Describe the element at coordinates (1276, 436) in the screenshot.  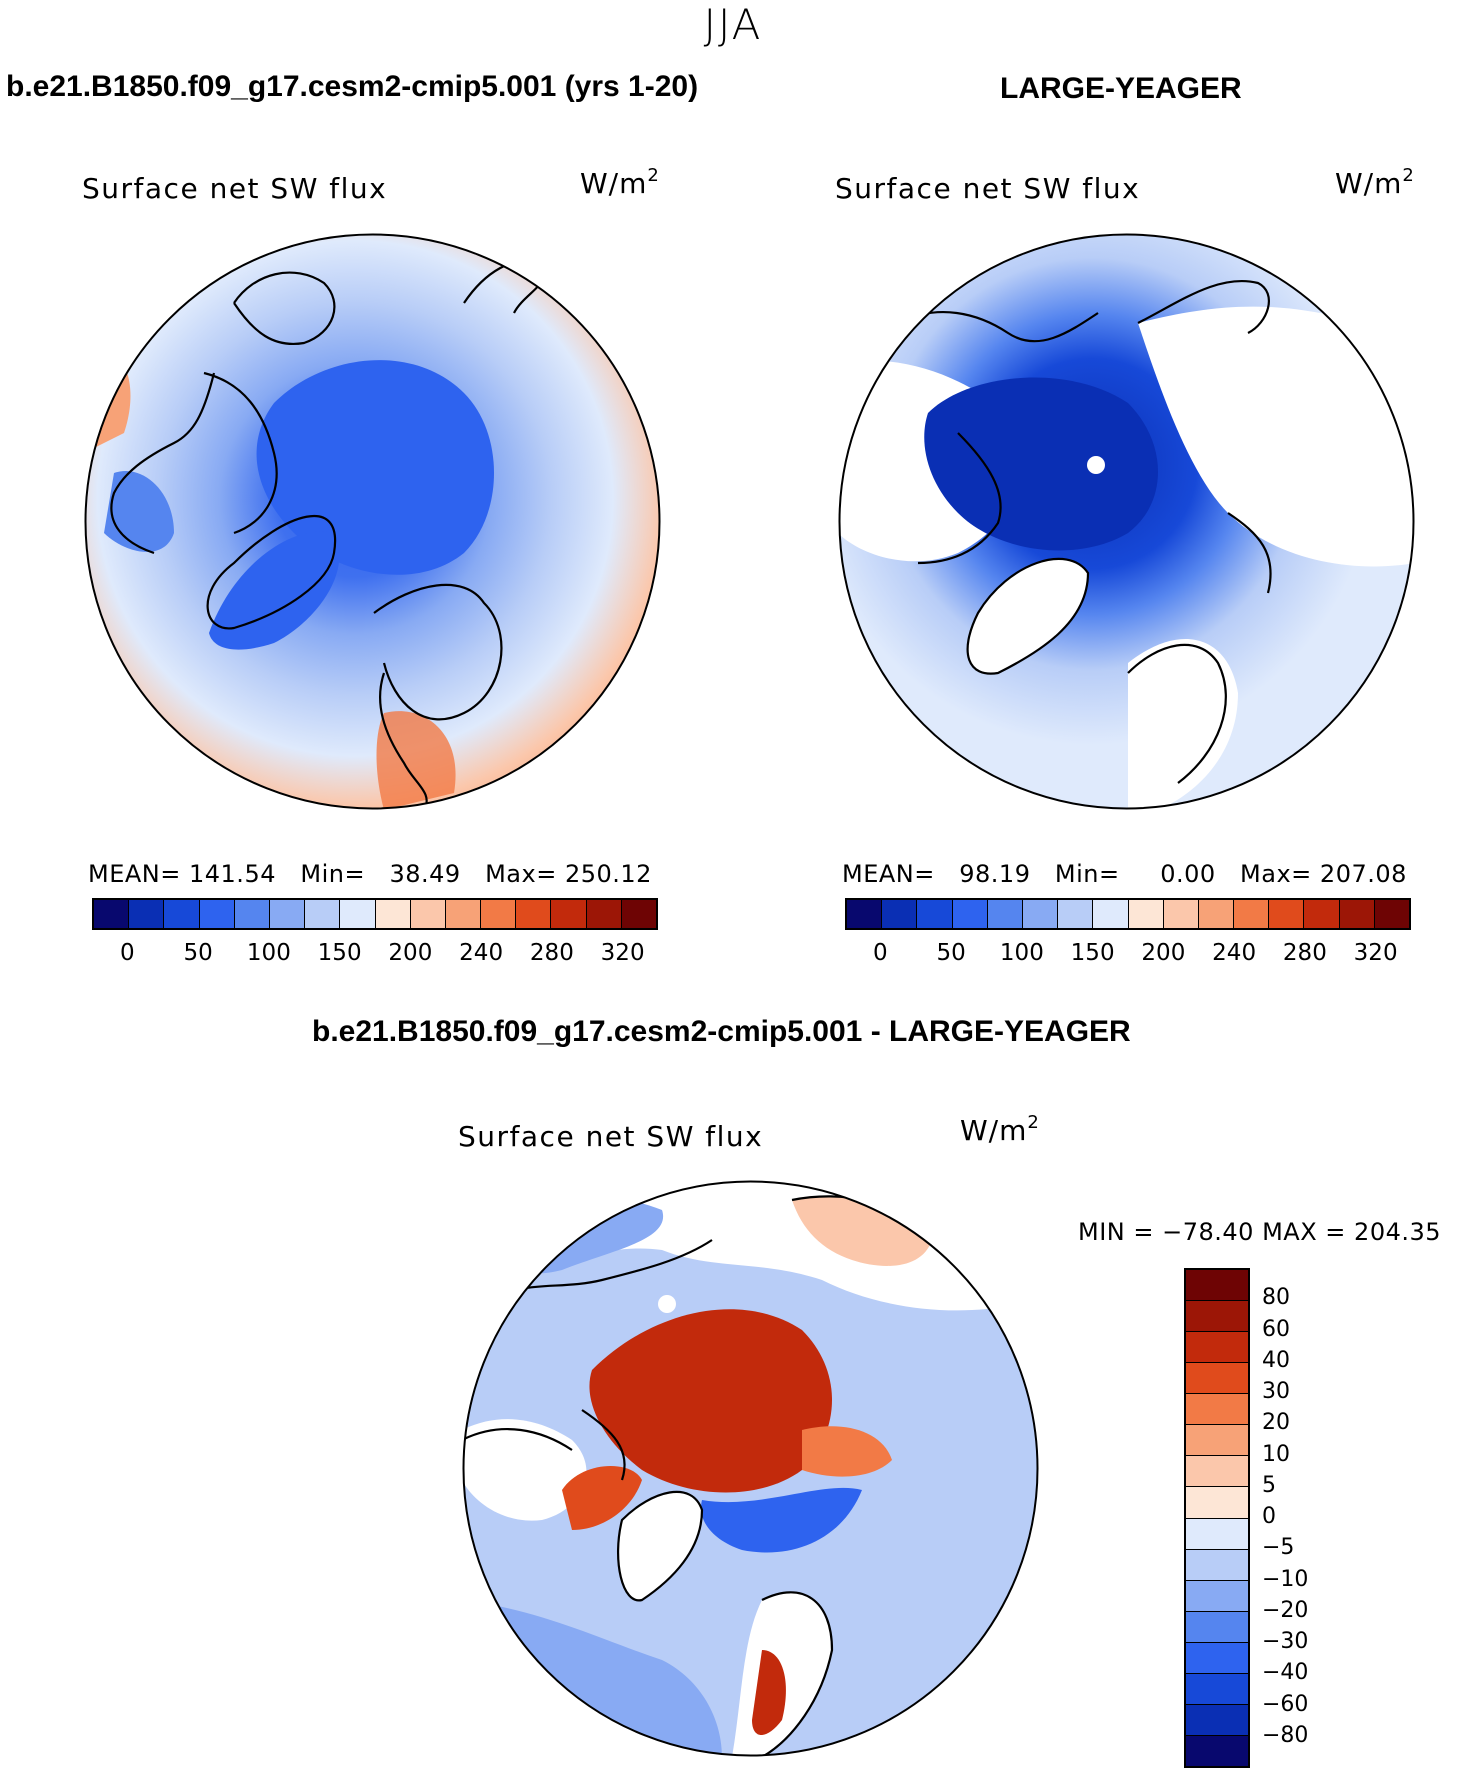
I see `panel2-land-mask-asia` at that location.